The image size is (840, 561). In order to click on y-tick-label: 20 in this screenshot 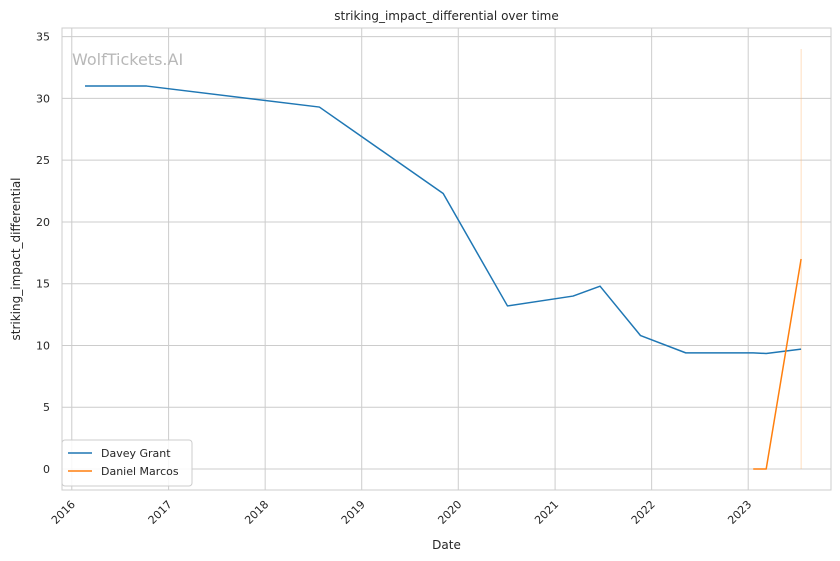, I will do `click(43, 222)`.